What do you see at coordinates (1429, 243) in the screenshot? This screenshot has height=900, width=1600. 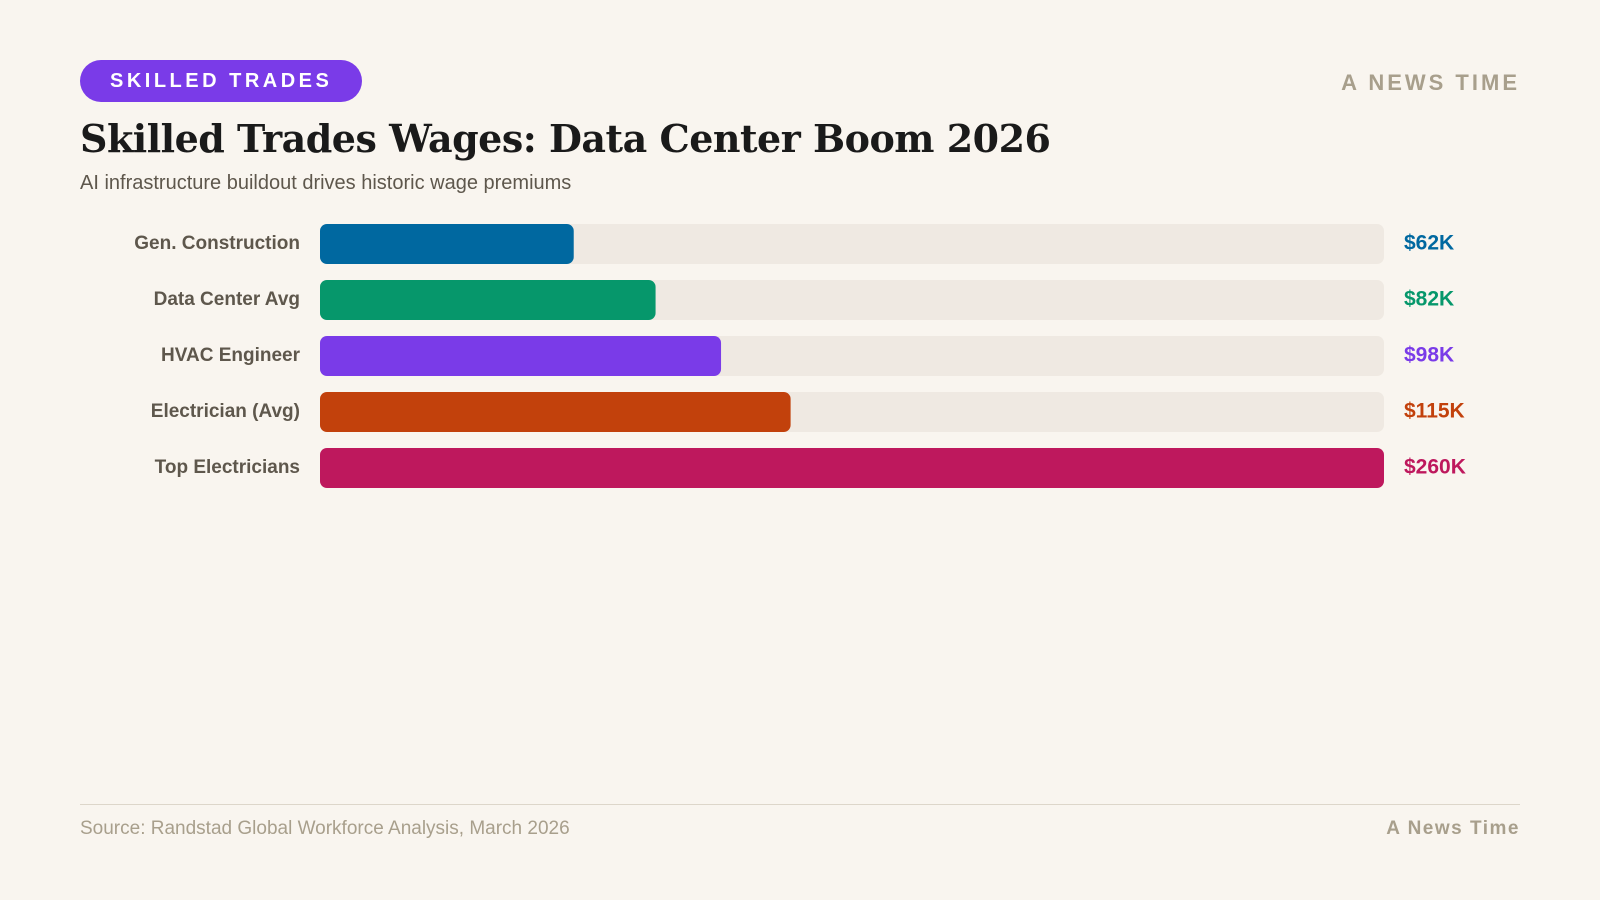 I see `value-label: $62K` at bounding box center [1429, 243].